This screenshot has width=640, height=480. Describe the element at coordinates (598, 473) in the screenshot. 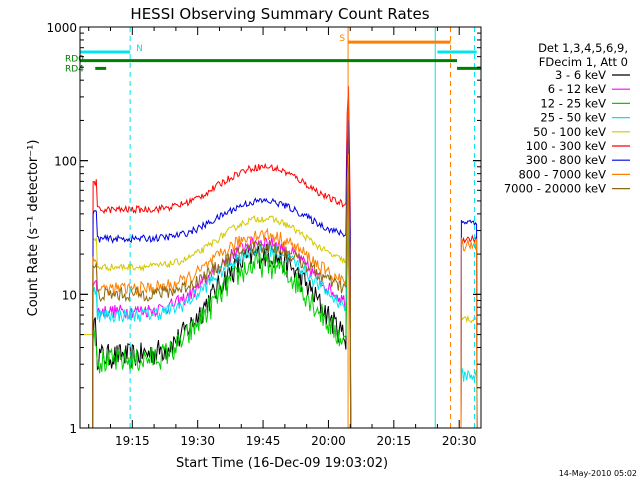

I see `footer-date: 14-May-2010 05:02` at that location.